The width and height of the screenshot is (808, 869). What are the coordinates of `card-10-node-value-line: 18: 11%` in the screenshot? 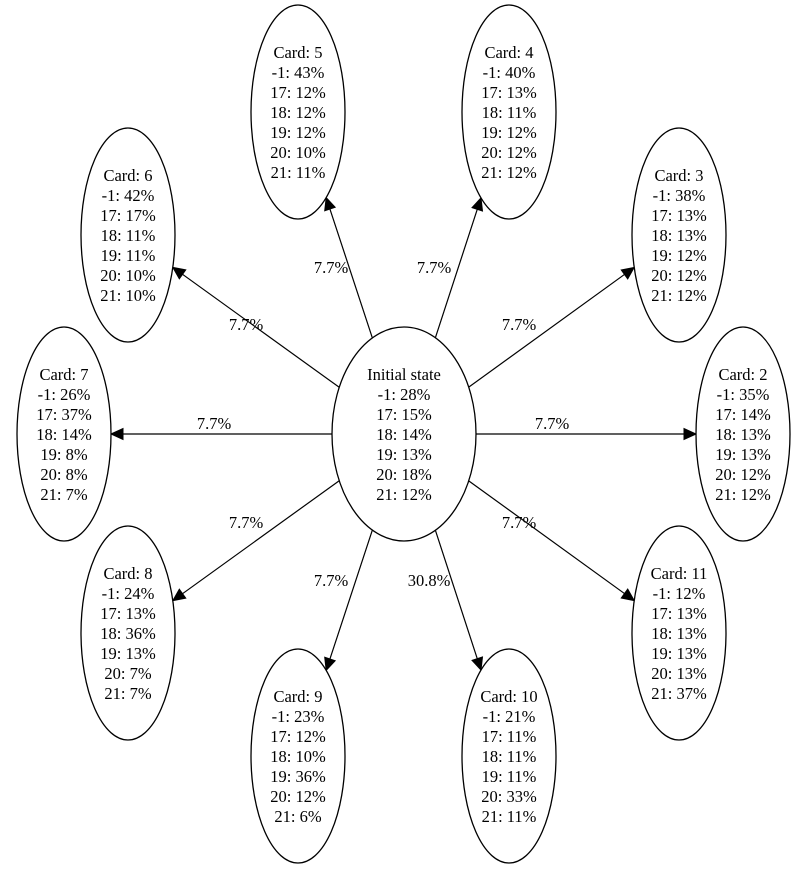 It's located at (509, 756).